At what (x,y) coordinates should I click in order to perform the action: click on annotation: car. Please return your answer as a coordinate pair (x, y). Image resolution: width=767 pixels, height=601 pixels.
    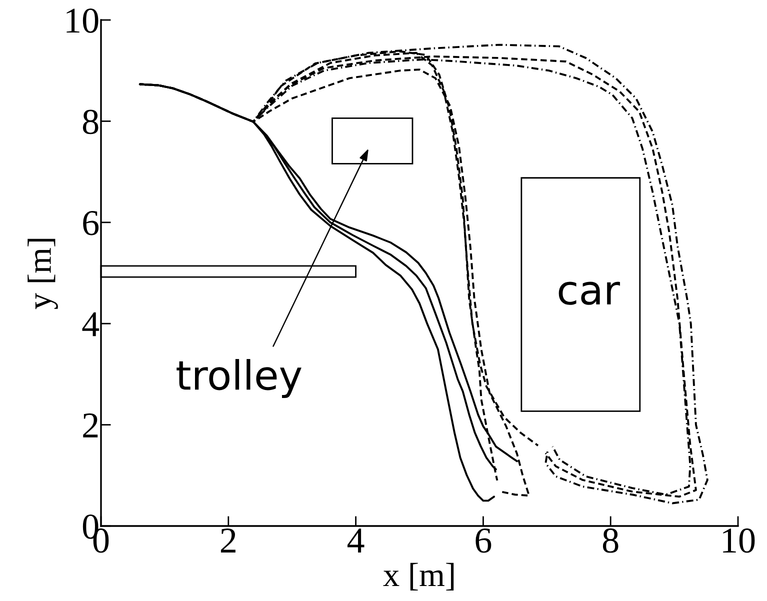
    Looking at the image, I should click on (589, 293).